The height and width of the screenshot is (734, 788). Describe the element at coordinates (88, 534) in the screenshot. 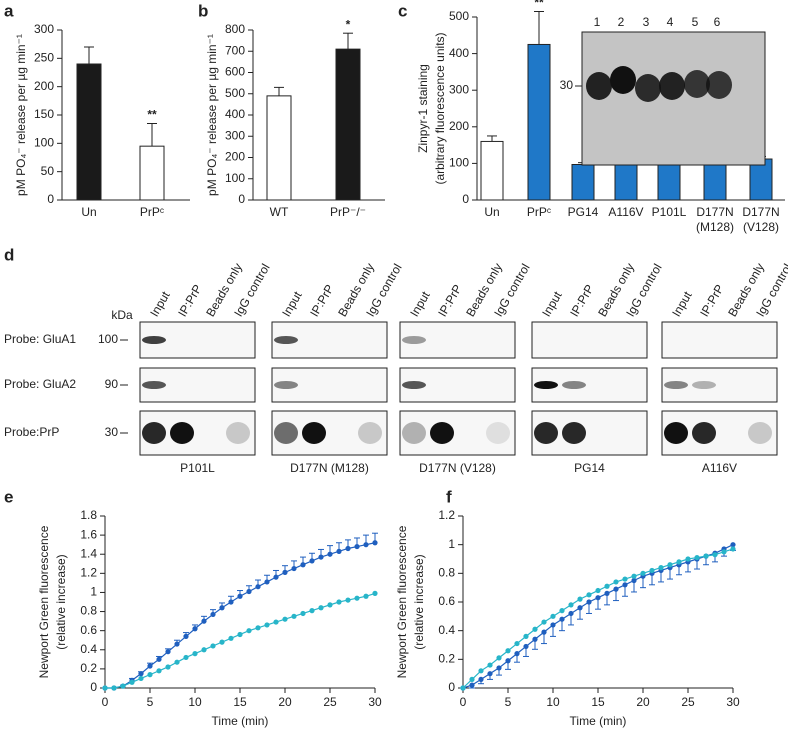

I see `y-tick-label: 1.6` at that location.